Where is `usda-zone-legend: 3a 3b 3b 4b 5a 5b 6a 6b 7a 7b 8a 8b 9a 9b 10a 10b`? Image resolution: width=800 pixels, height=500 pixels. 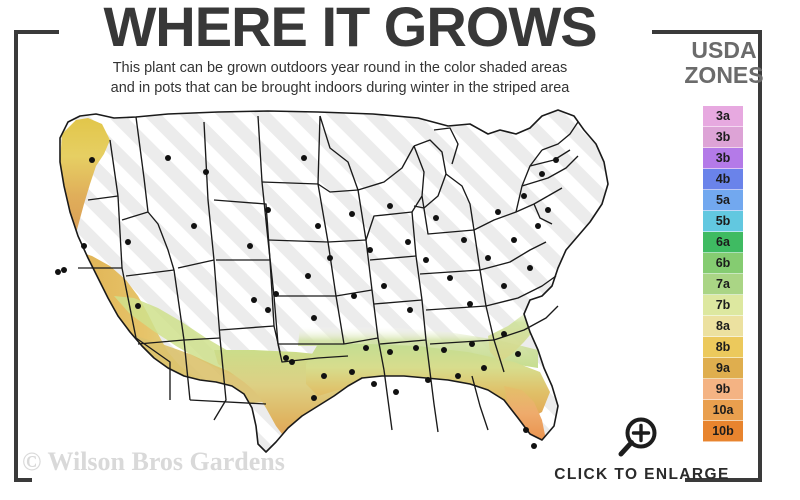
usda-zone-legend: 3a 3b 3b 4b 5a 5b 6a 6b 7a 7b 8a 8b 9a 9b 10a 10b is located at coordinates (723, 274).